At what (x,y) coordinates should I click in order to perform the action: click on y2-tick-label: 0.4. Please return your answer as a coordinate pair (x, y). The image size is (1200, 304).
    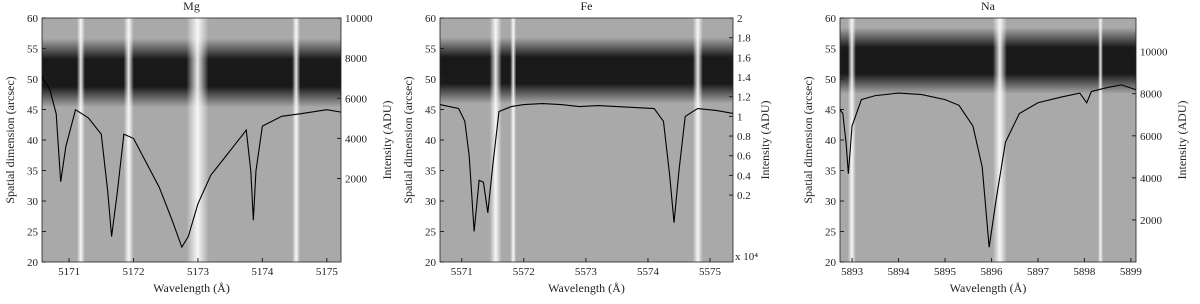
    Looking at the image, I should click on (744, 176).